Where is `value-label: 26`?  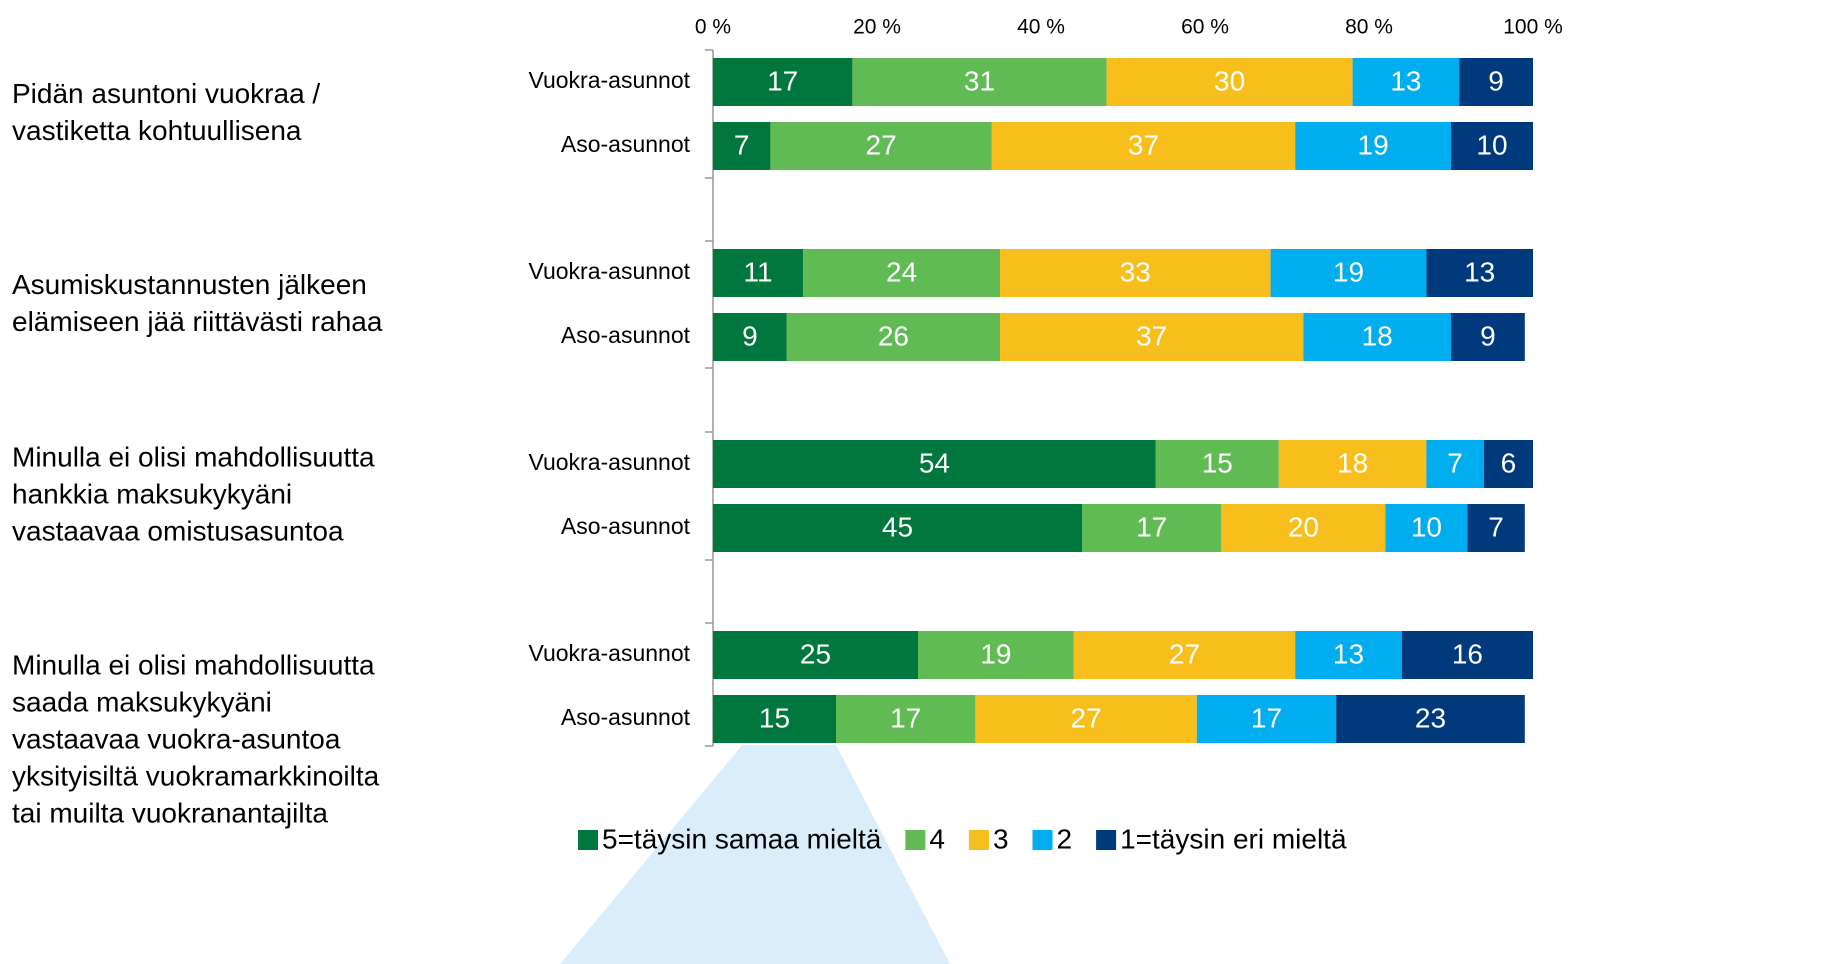 value-label: 26 is located at coordinates (893, 335).